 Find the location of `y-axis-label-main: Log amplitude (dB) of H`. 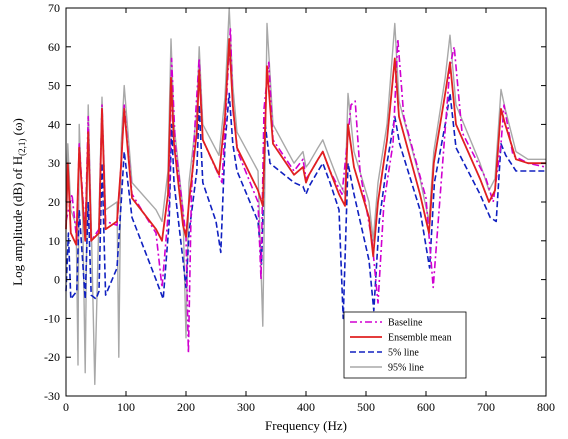

y-axis-label-main: Log amplitude (dB) of H is located at coordinates (17, 221).